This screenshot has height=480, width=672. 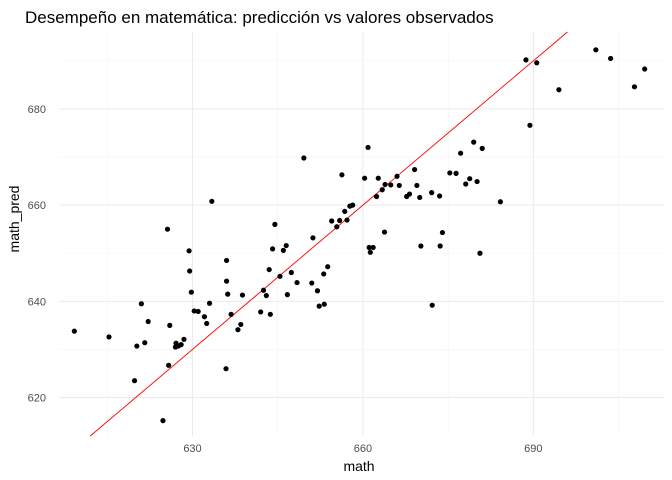 What do you see at coordinates (37, 206) in the screenshot?
I see `y-tick-label: 660` at bounding box center [37, 206].